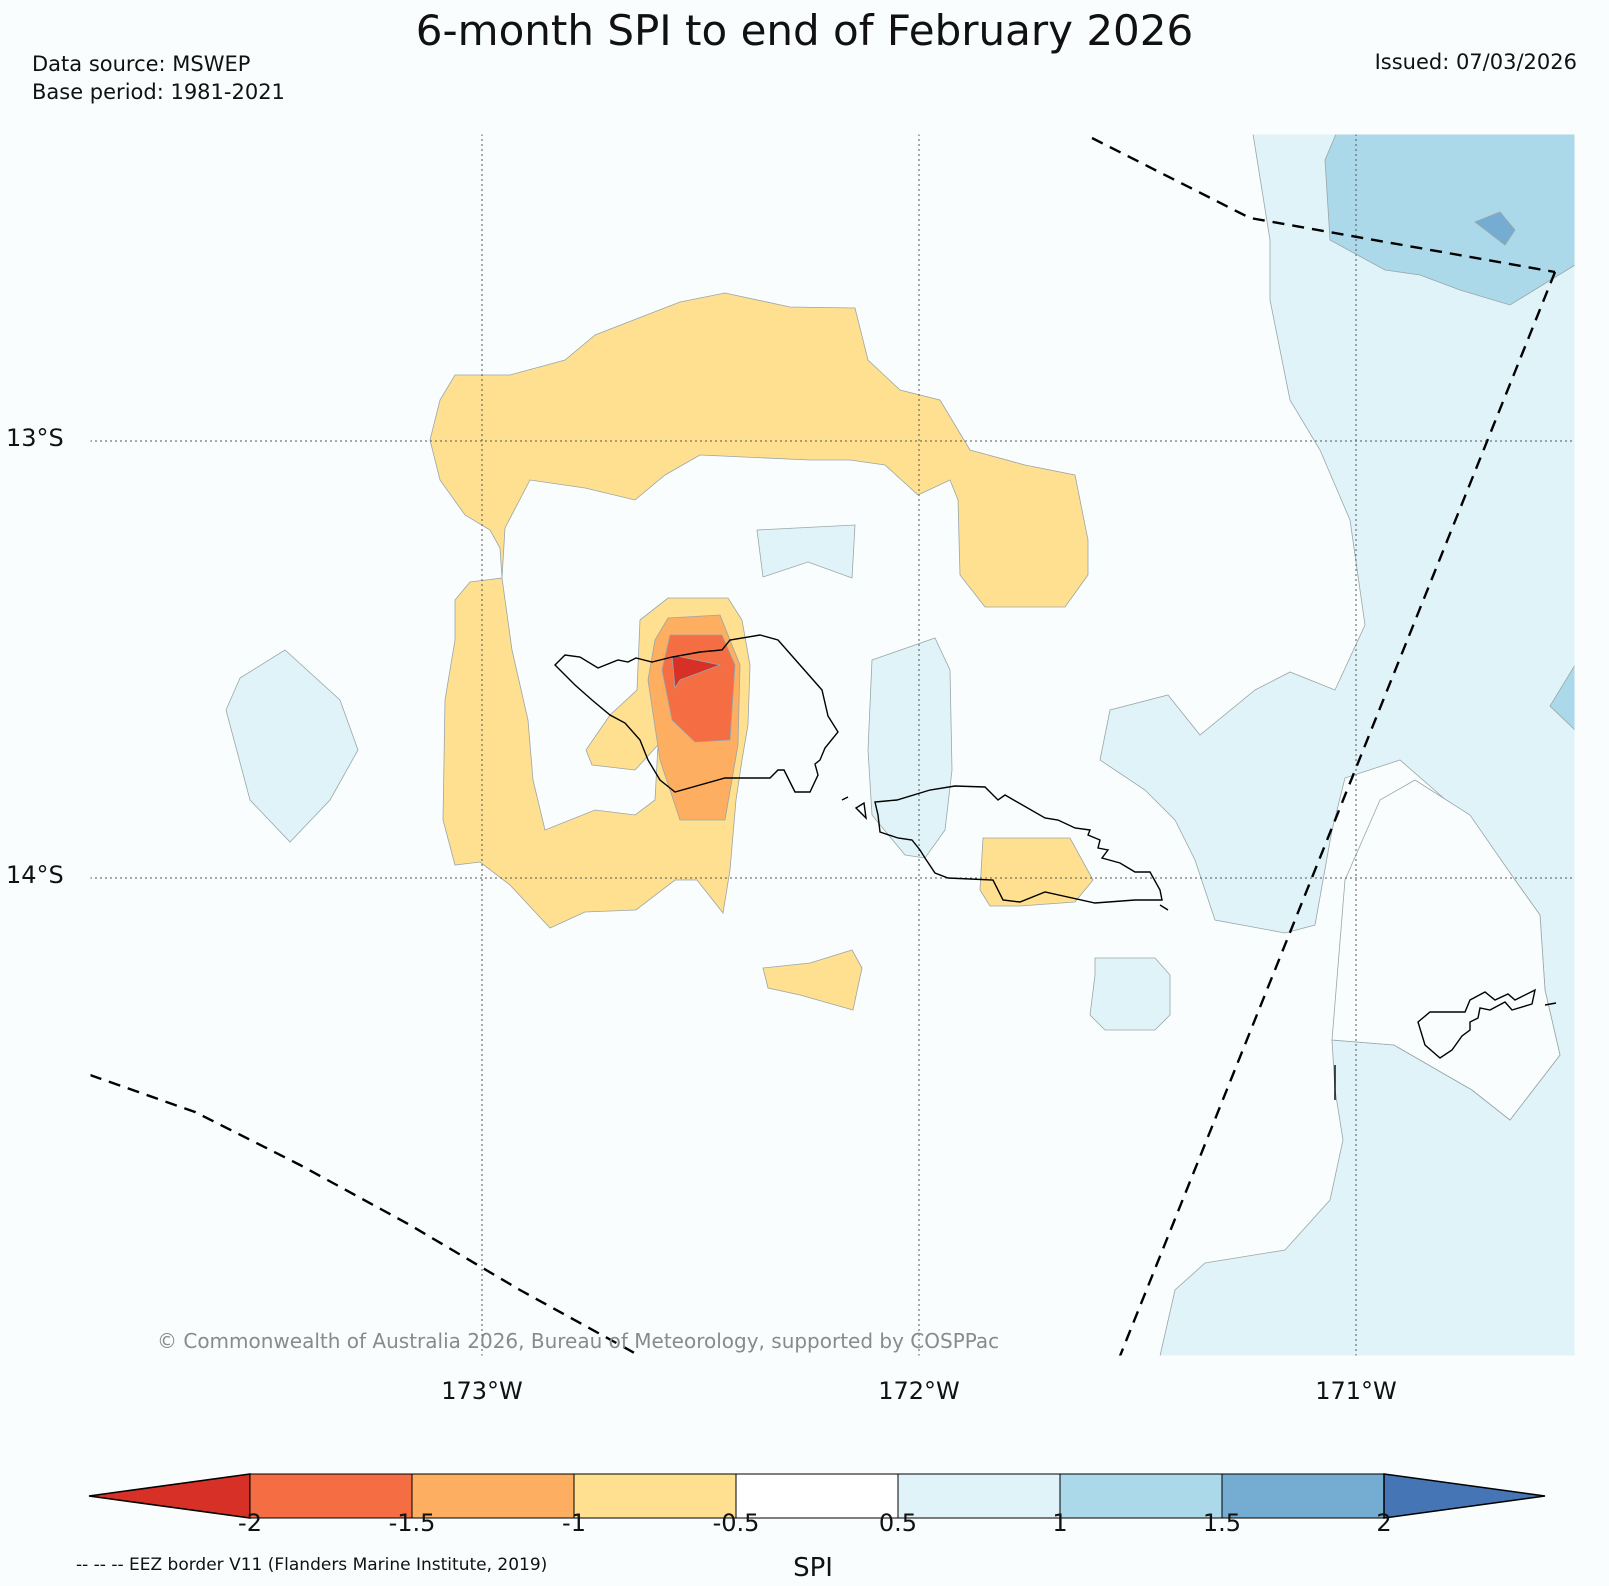  I want to click on colorbar-tick: 1.5, so click(1222, 1523).